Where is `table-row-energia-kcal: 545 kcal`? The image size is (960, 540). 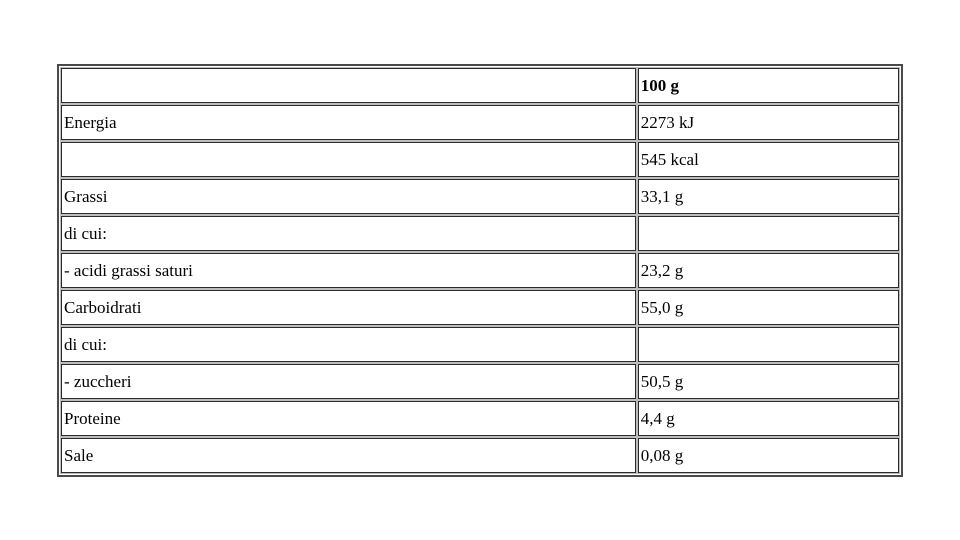 table-row-energia-kcal: 545 kcal is located at coordinates (480, 159).